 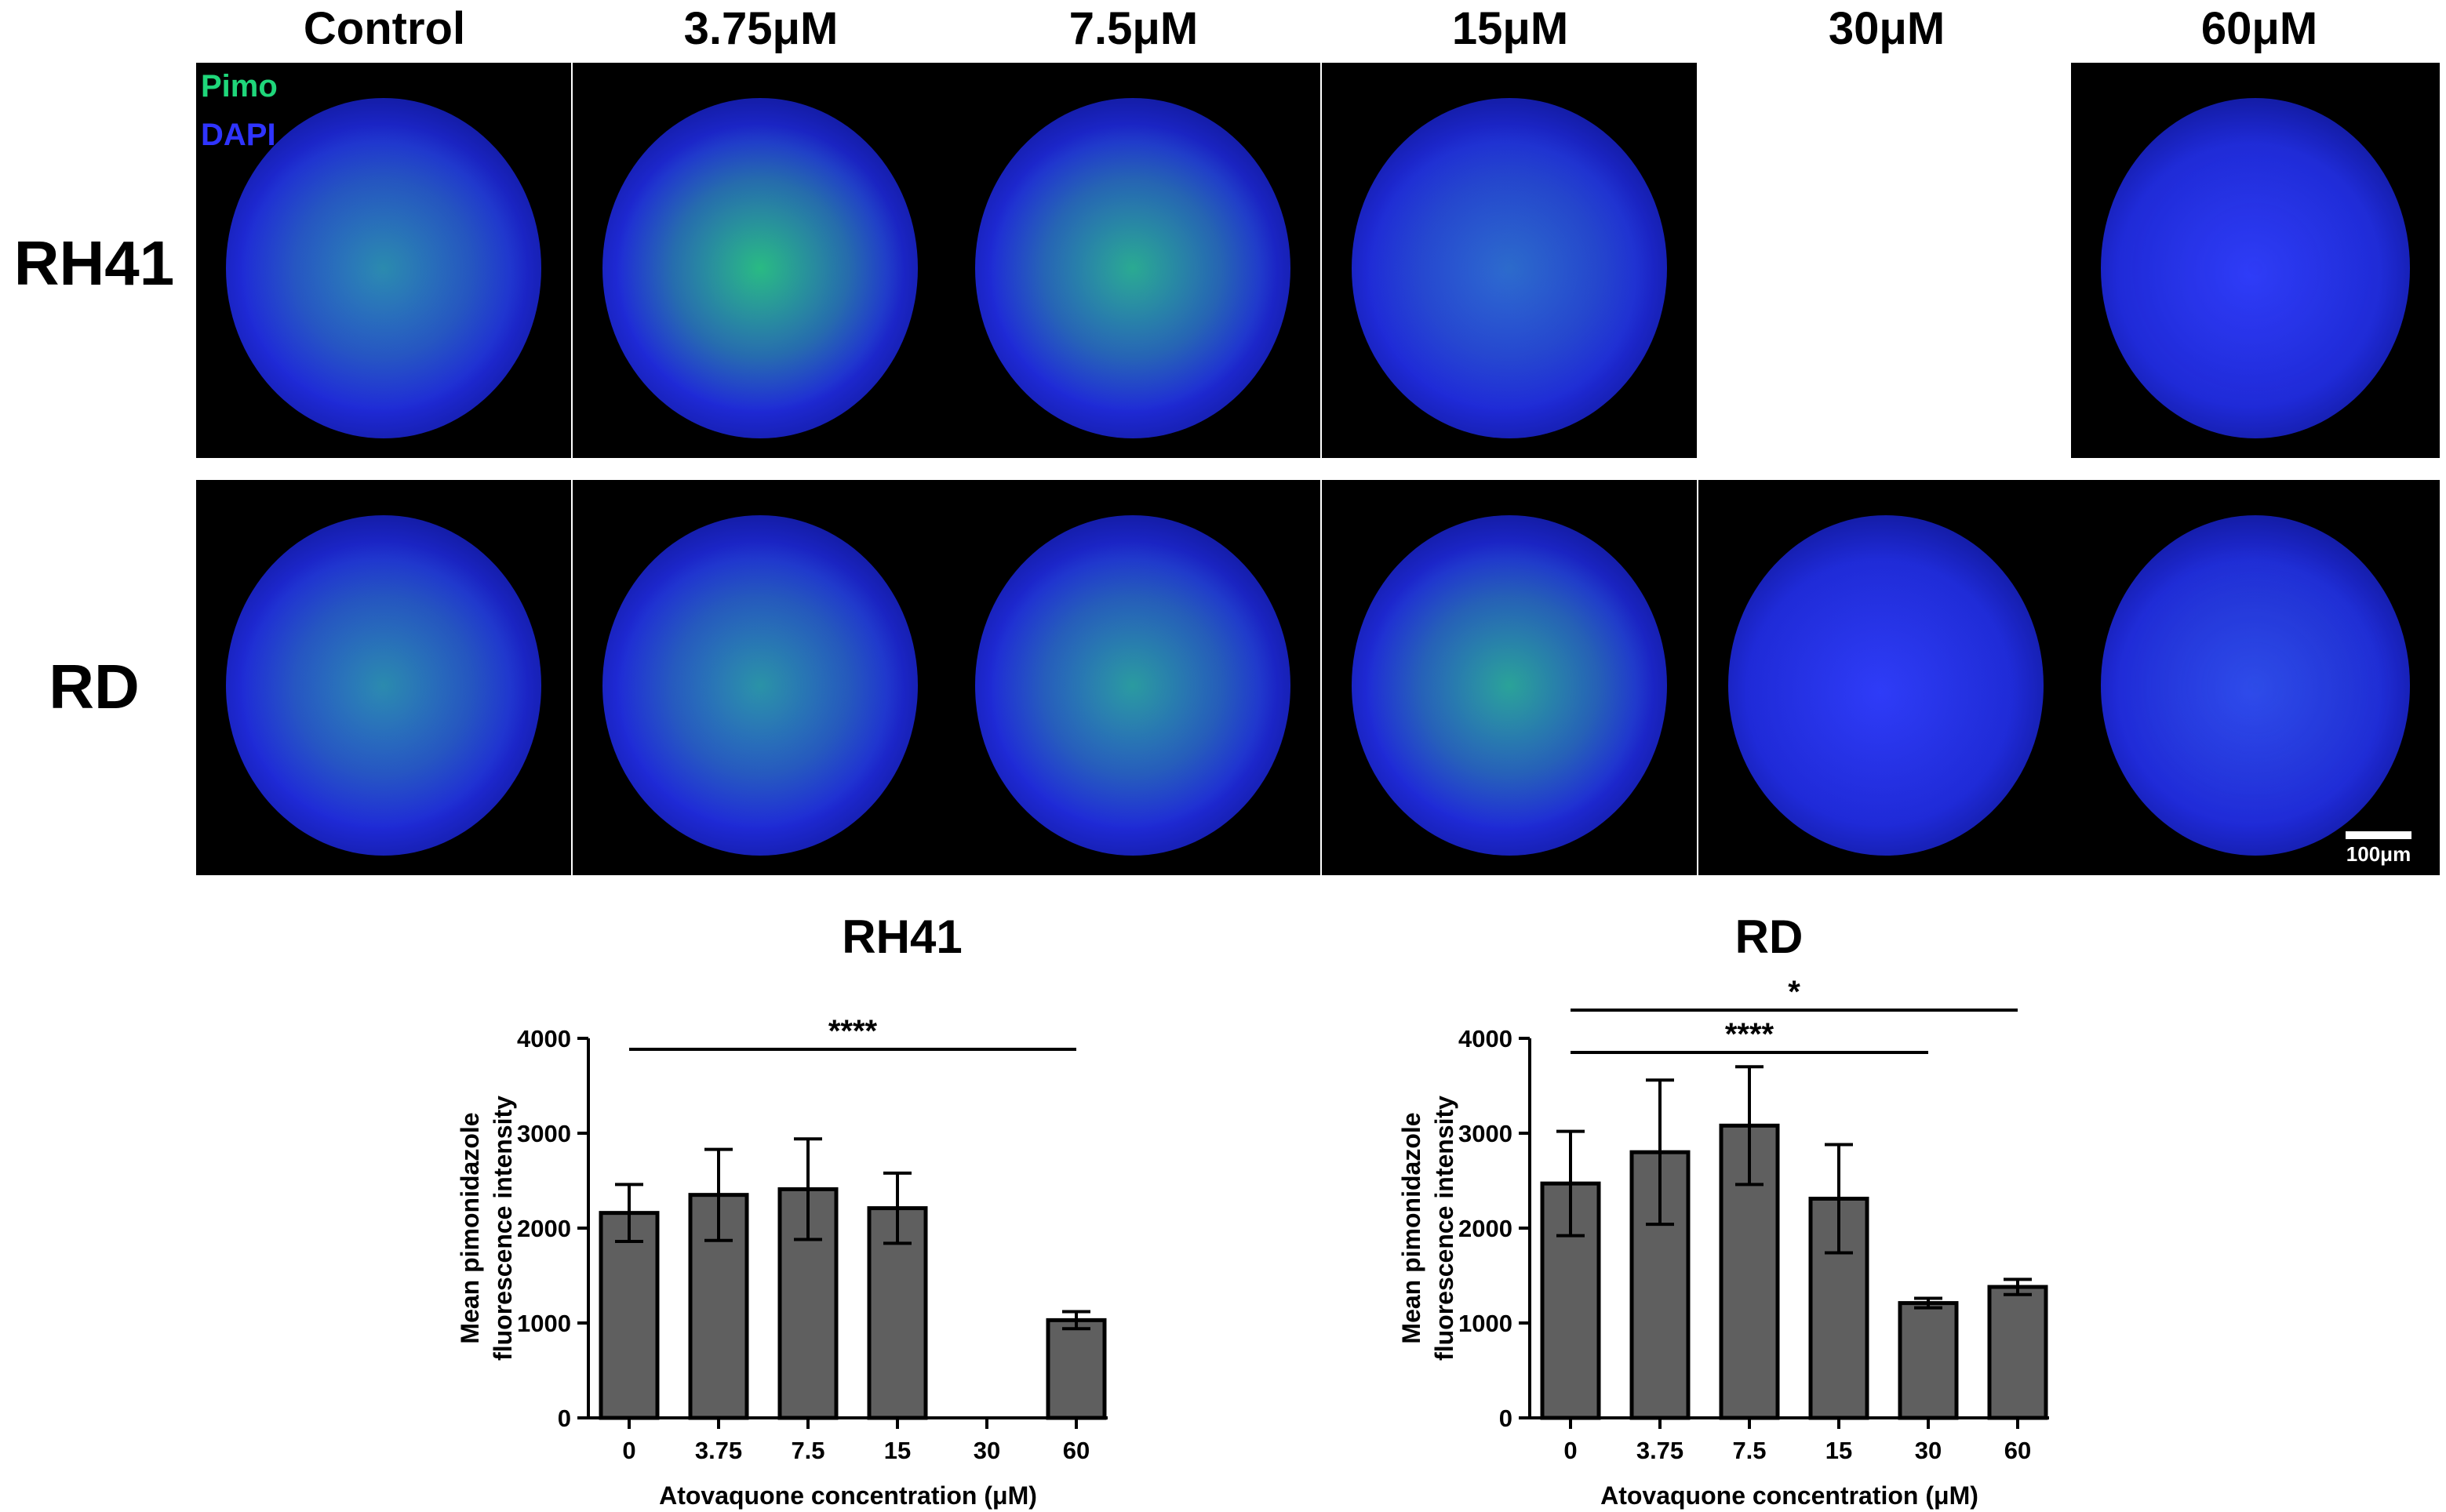 What do you see at coordinates (2378, 835) in the screenshot?
I see `scale-bar` at bounding box center [2378, 835].